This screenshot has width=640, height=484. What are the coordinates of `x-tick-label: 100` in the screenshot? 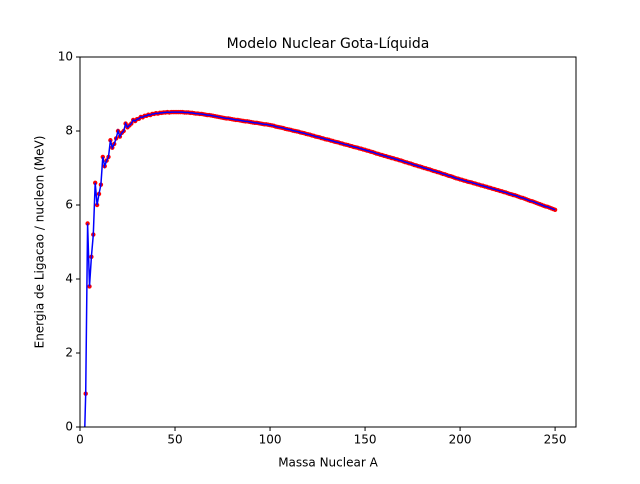 It's located at (270, 440).